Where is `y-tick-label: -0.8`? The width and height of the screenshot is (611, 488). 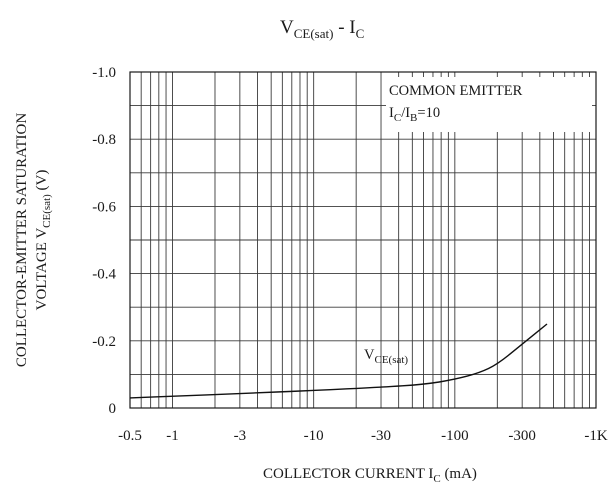 y-tick-label: -0.8 is located at coordinates (104, 140).